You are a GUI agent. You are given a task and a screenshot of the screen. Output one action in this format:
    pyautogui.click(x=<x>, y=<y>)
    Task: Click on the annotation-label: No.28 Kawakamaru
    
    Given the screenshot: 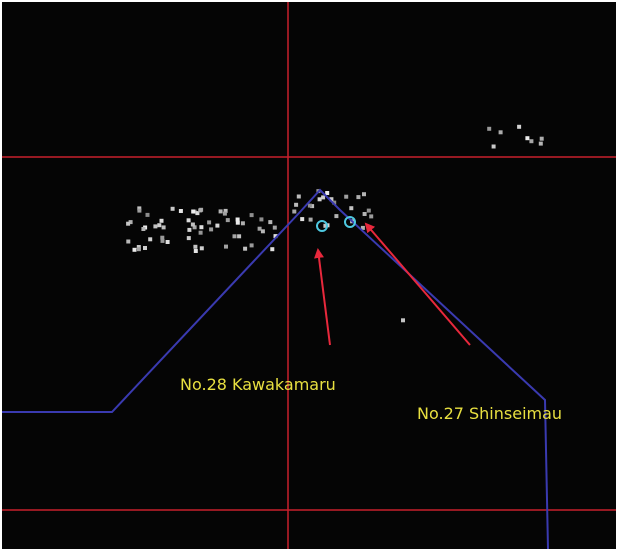 What is the action you would take?
    pyautogui.click(x=258, y=384)
    